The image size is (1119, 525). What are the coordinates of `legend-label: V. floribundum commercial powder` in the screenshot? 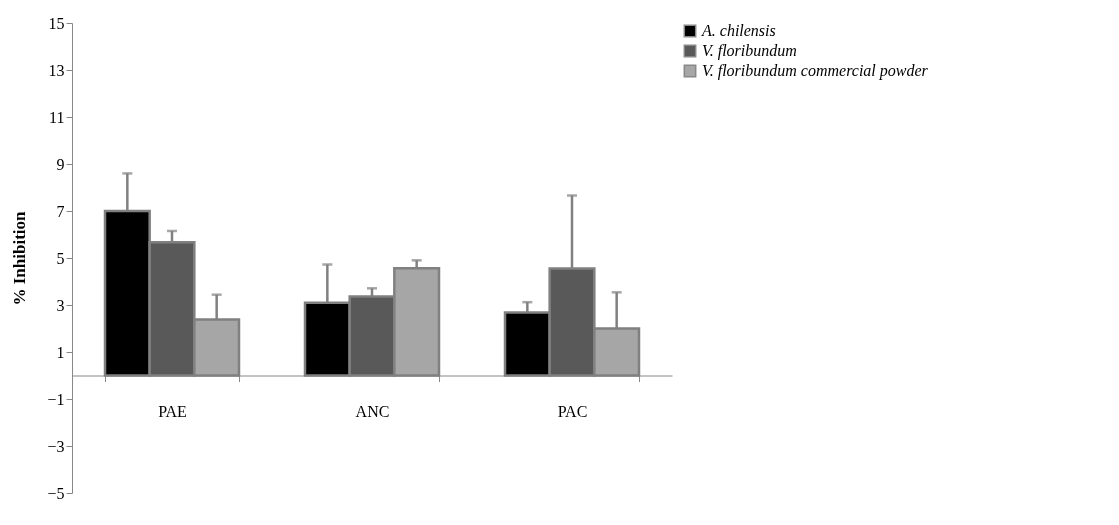 It's located at (815, 71).